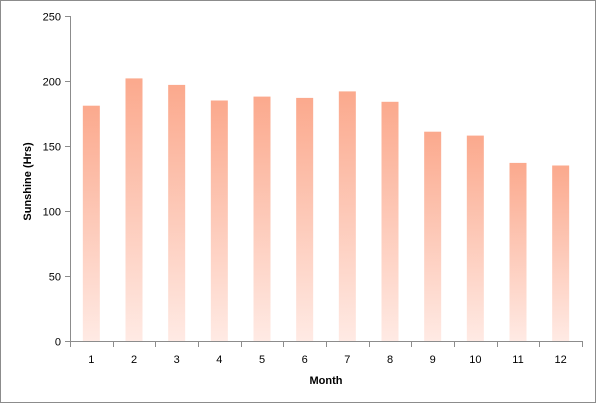 The image size is (596, 407). What do you see at coordinates (52, 18) in the screenshot?
I see `y-tick-label: 250` at bounding box center [52, 18].